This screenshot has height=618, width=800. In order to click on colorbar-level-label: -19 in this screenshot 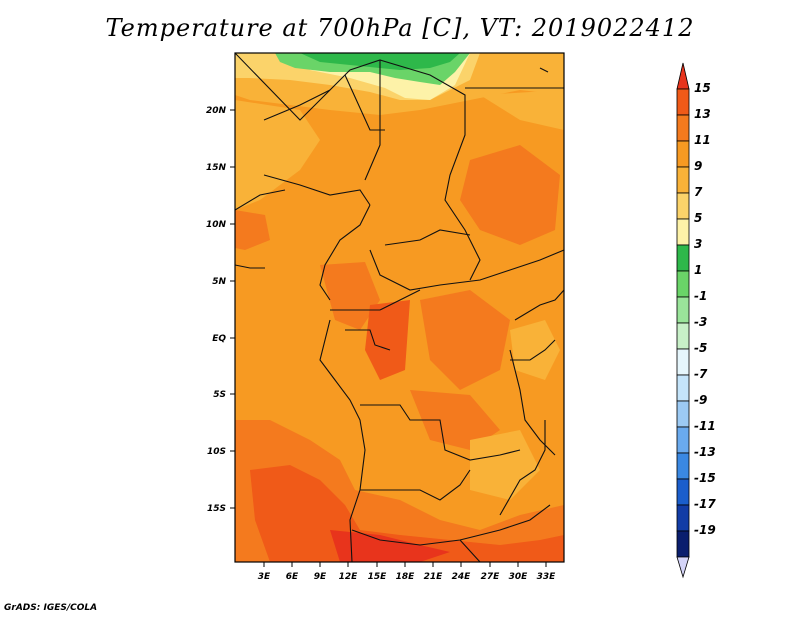, I will do `click(705, 530)`.